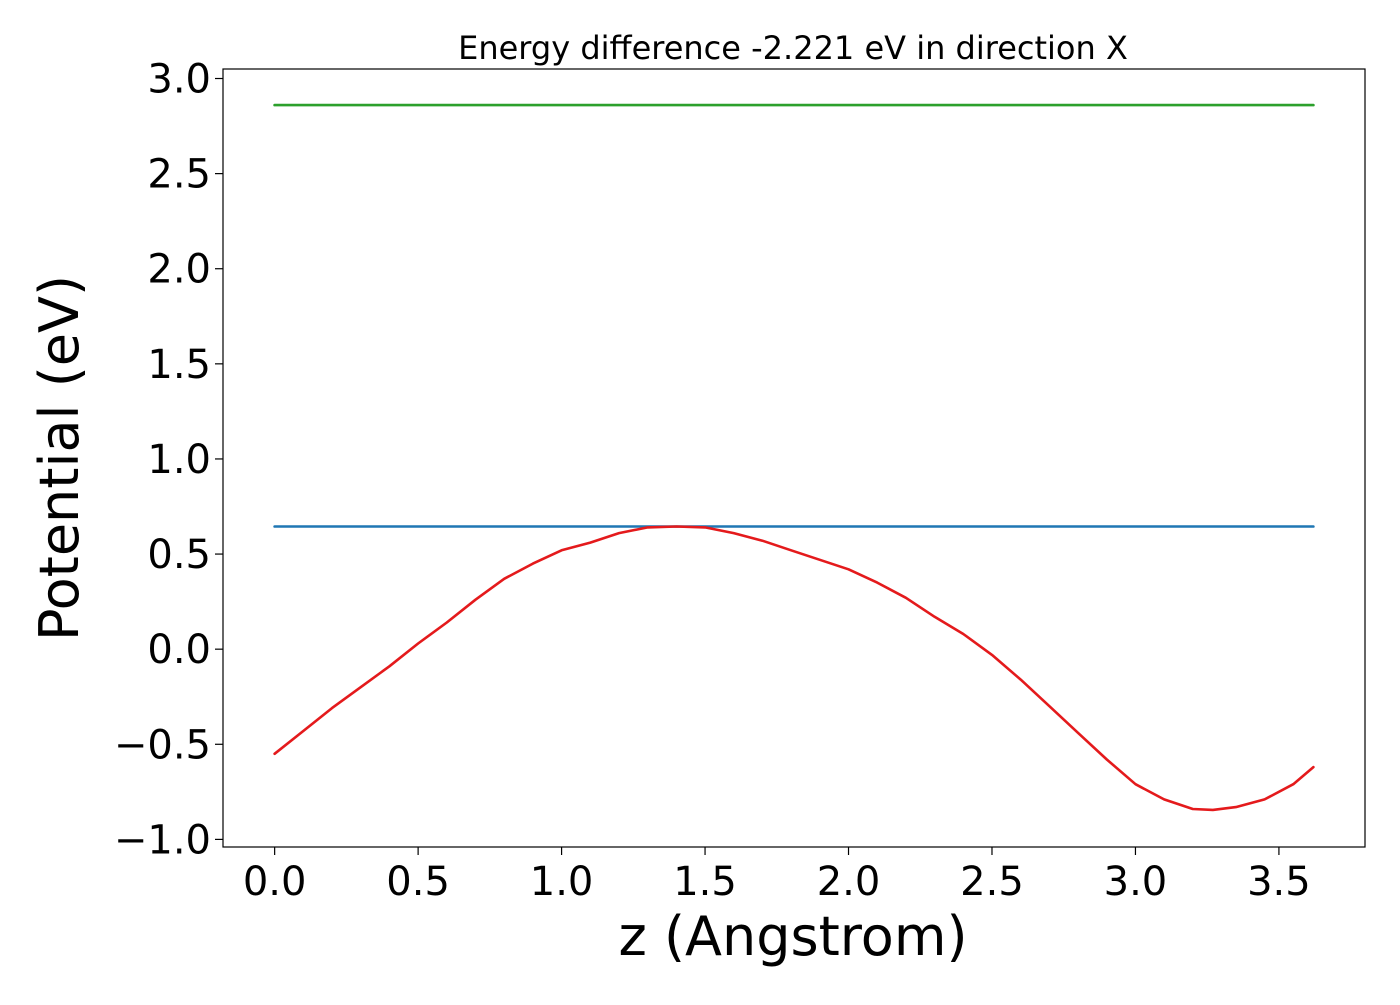 The width and height of the screenshot is (1400, 1005). I want to click on x-tick-label: 1.5, so click(705, 882).